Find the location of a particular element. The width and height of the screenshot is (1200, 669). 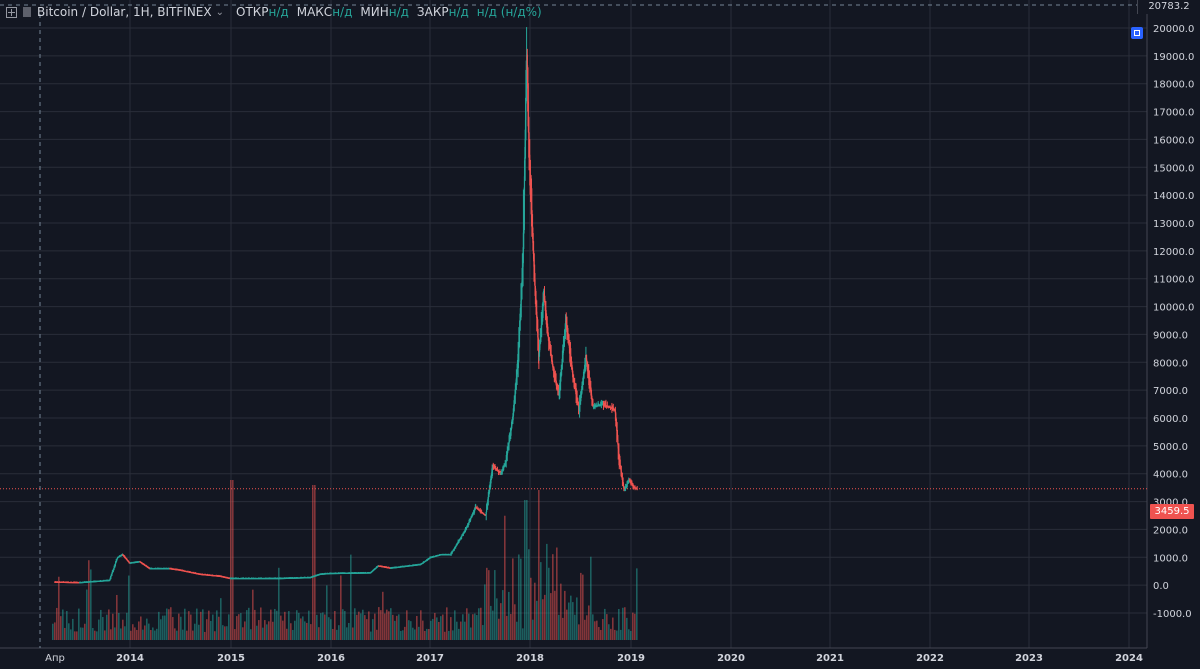

symbol-icon is located at coordinates (27, 12).